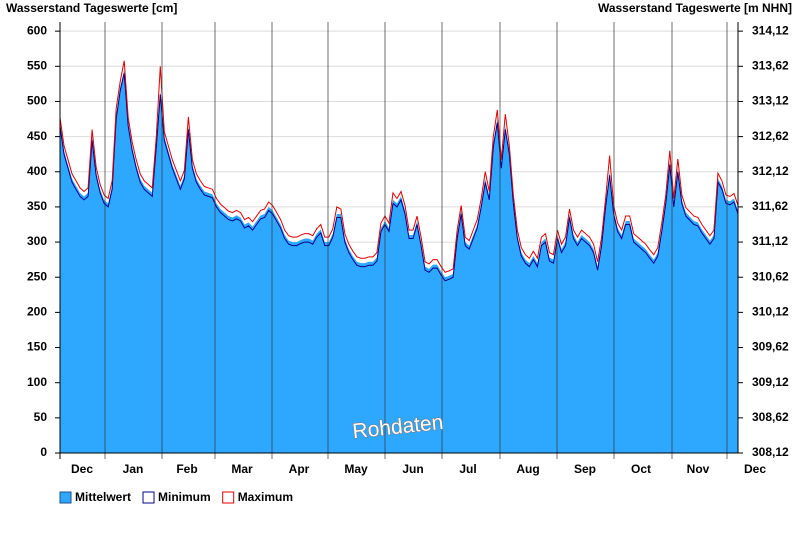 The width and height of the screenshot is (800, 550). What do you see at coordinates (184, 497) in the screenshot?
I see `legend-label: Minimum` at bounding box center [184, 497].